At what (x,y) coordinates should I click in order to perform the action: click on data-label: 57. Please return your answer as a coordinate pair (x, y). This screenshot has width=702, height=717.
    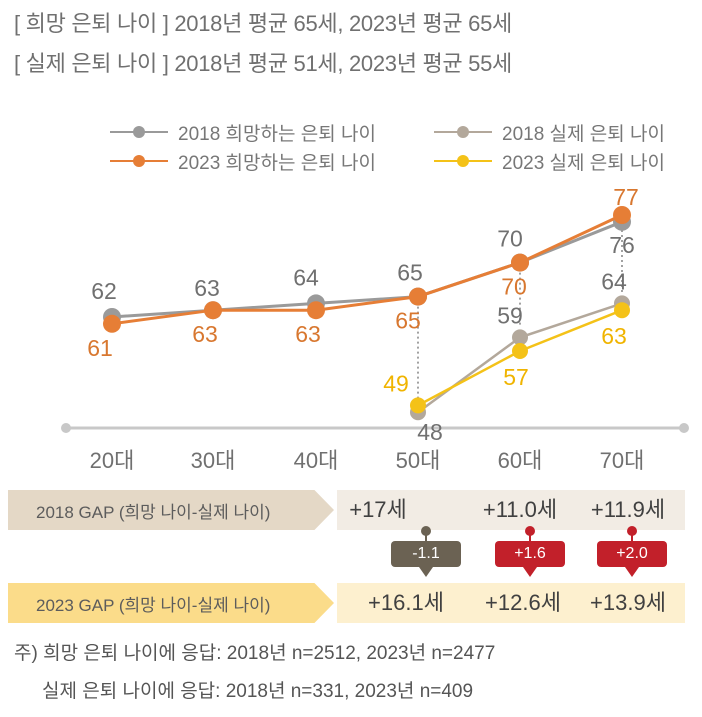
    Looking at the image, I should click on (516, 377).